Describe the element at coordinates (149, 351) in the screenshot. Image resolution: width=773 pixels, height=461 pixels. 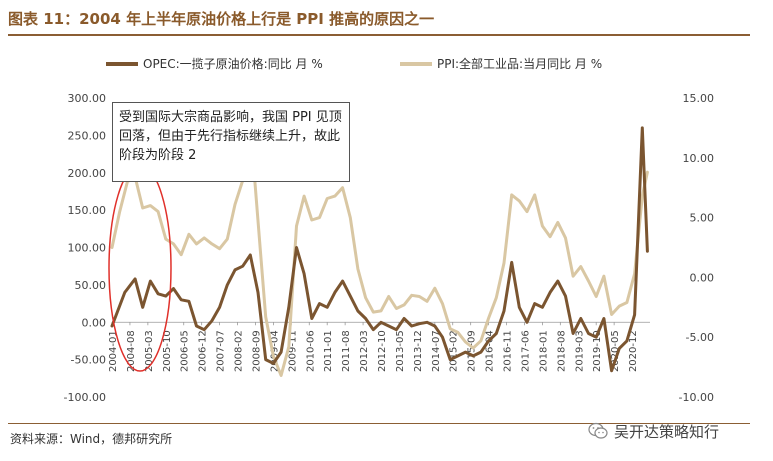
I see `x-tick-2: 2005-03` at that location.